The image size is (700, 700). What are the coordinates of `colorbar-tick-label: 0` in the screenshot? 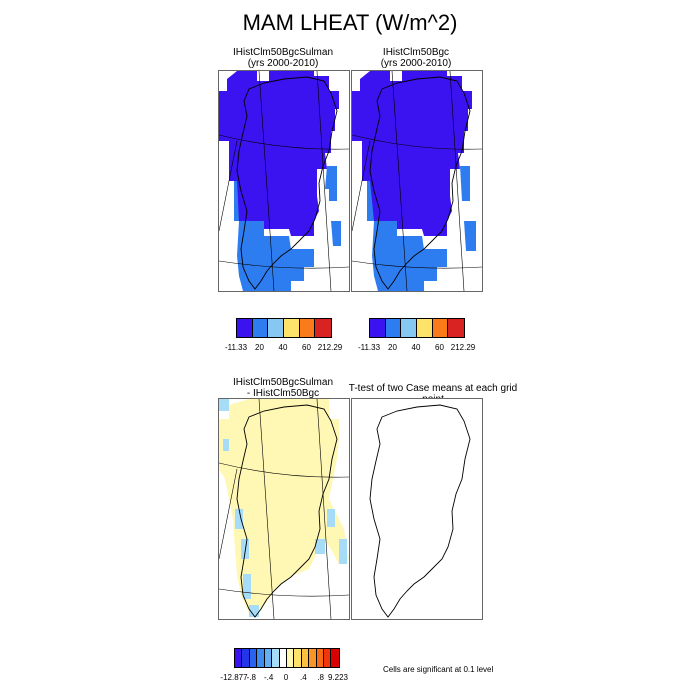 It's located at (286, 677).